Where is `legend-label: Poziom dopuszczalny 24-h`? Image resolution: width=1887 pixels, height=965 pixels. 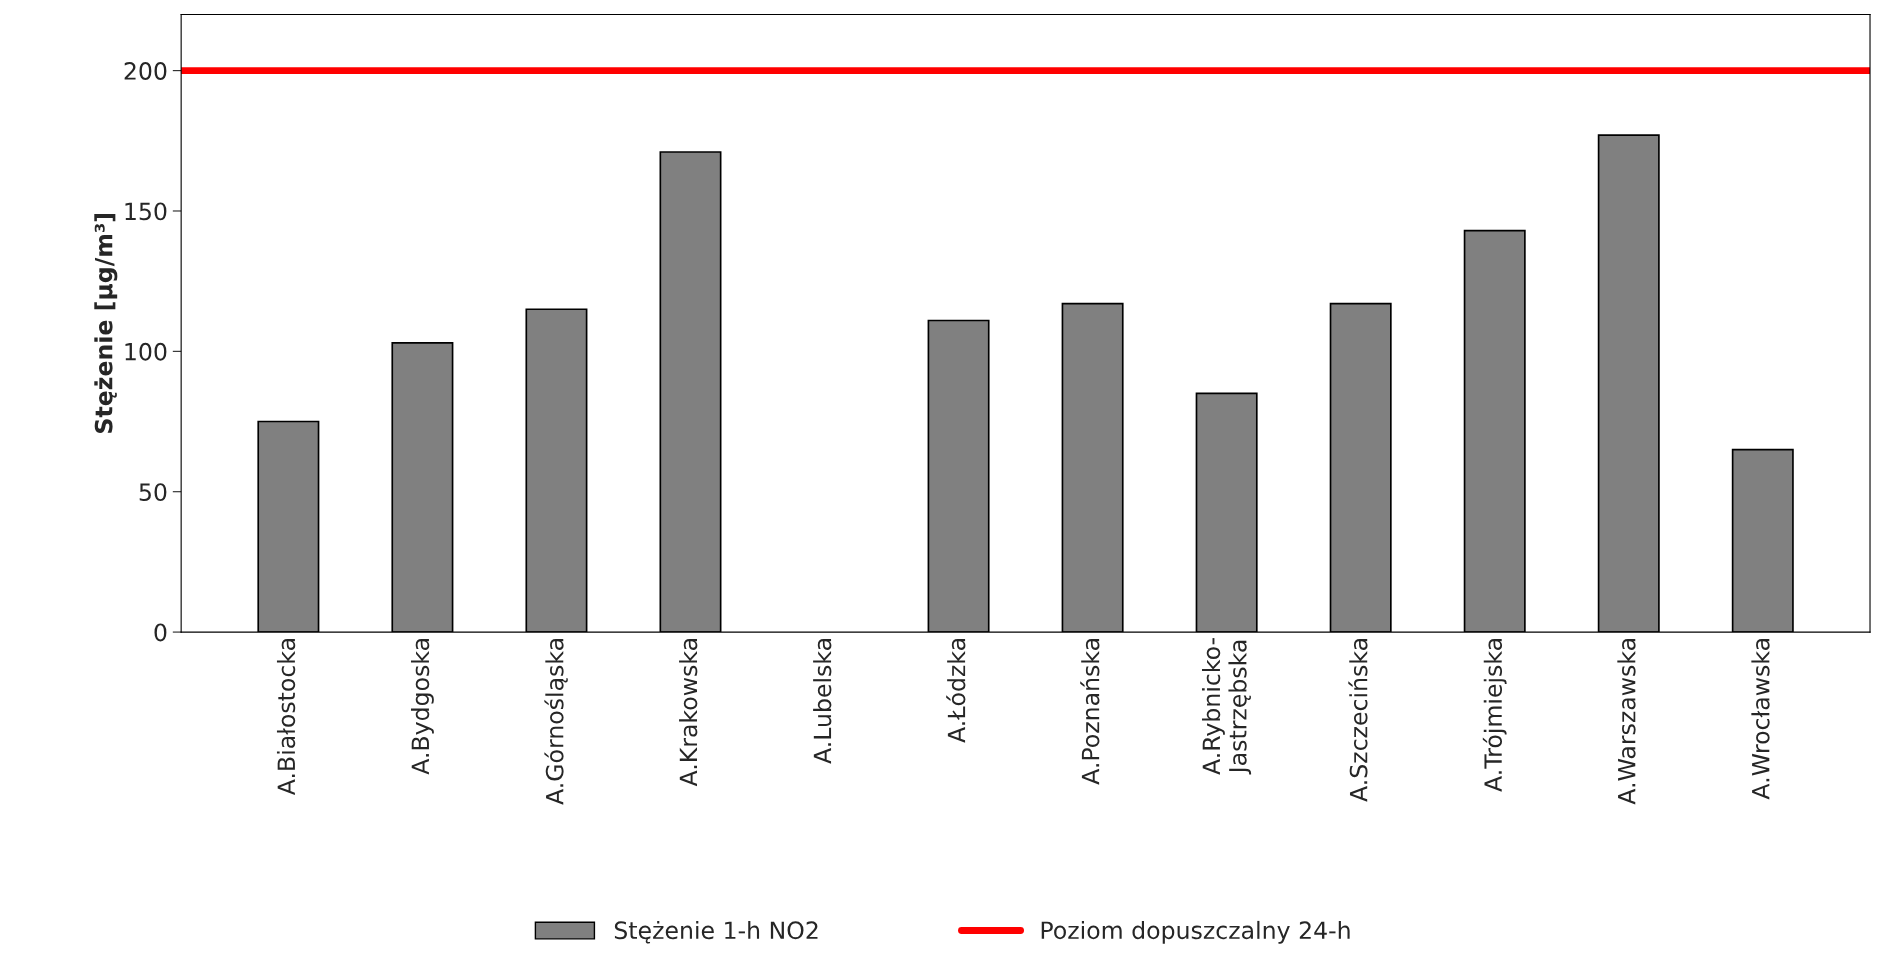
legend-label: Poziom dopuszczalny 24-h is located at coordinates (1195, 932).